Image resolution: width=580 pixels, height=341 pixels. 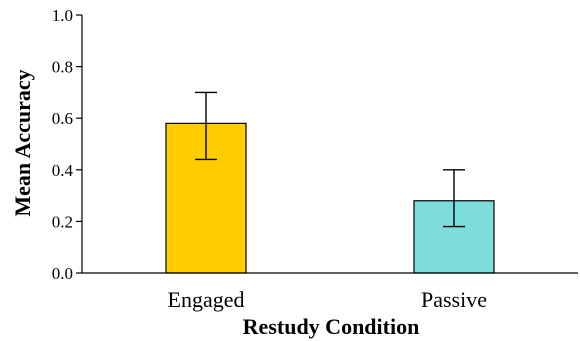 What do you see at coordinates (62, 118) in the screenshot?
I see `y-tick-label: 0.6` at bounding box center [62, 118].